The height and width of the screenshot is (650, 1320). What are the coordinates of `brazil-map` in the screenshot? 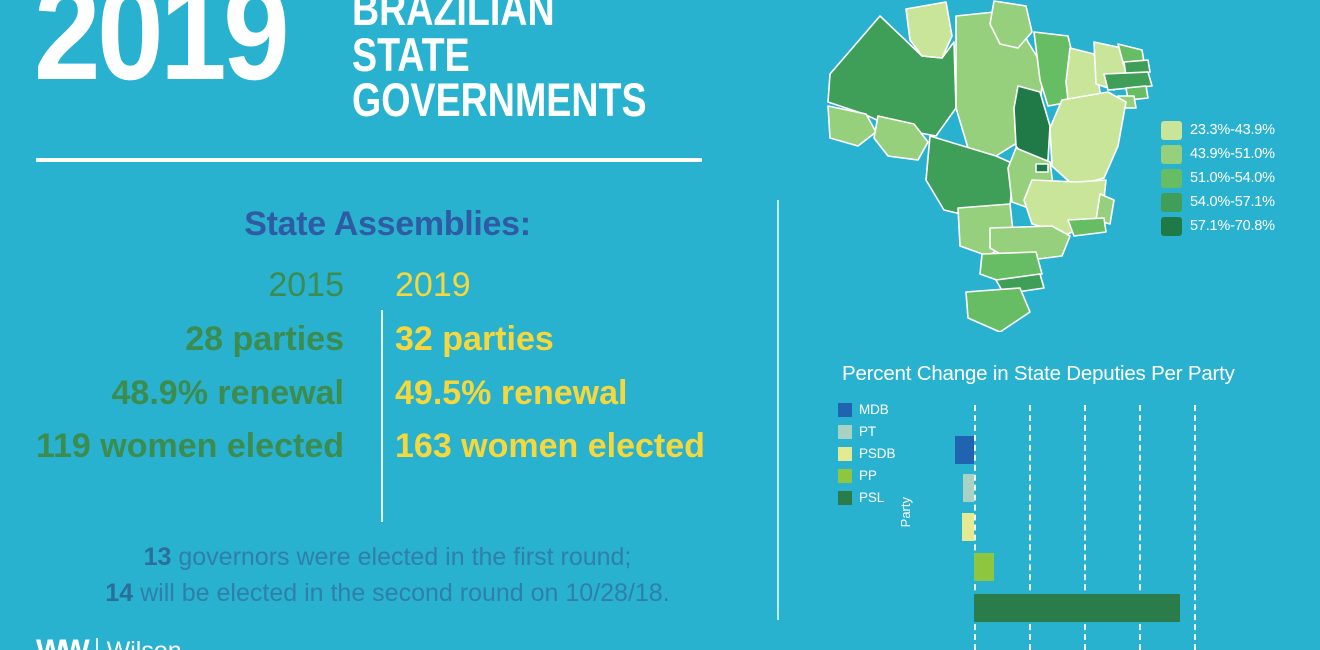 It's located at (994, 166).